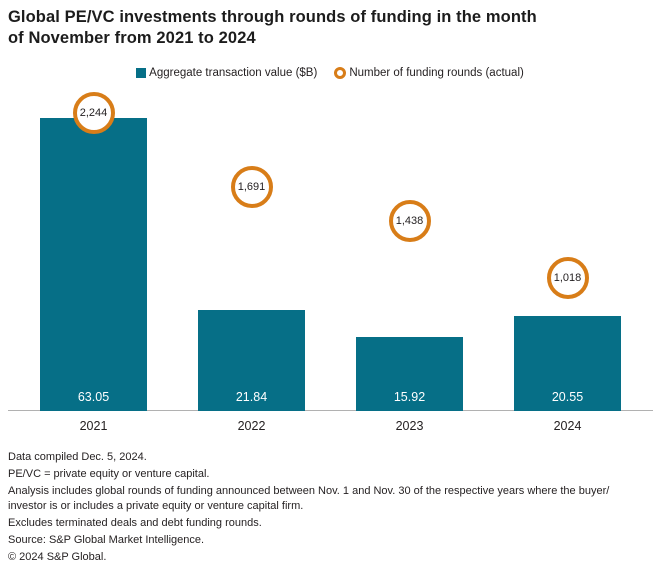  What do you see at coordinates (567, 363) in the screenshot?
I see `bar-2024: 20.55` at bounding box center [567, 363].